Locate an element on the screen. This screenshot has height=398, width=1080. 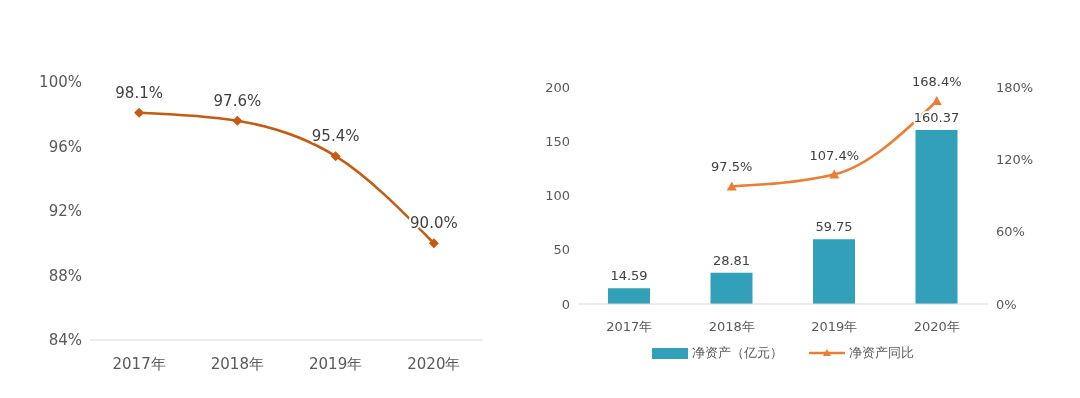
data-label: 98.1% is located at coordinates (139, 92).